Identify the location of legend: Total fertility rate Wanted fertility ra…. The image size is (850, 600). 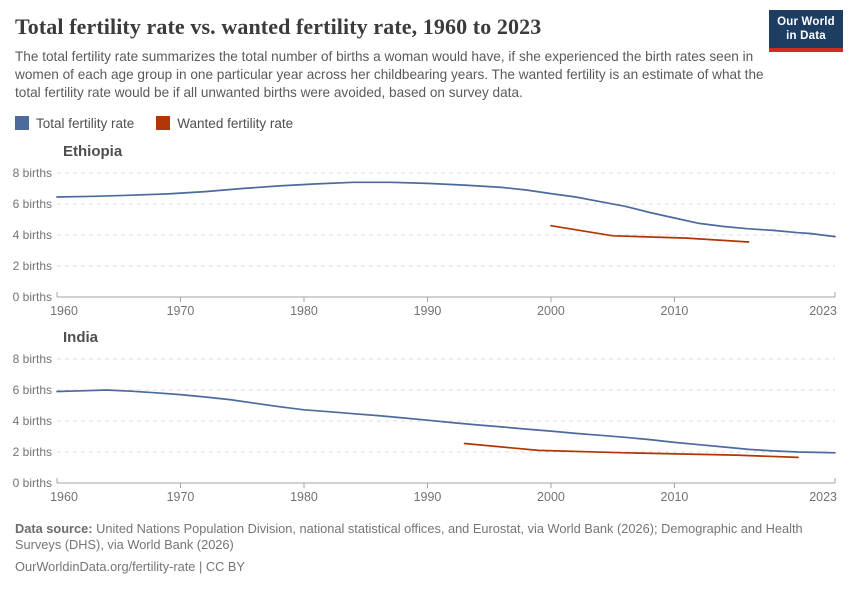
(425, 123).